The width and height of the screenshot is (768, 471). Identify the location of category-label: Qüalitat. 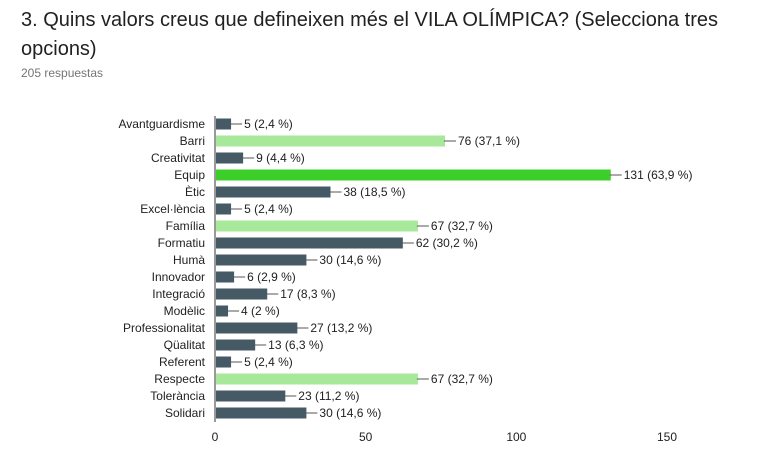
(185, 345).